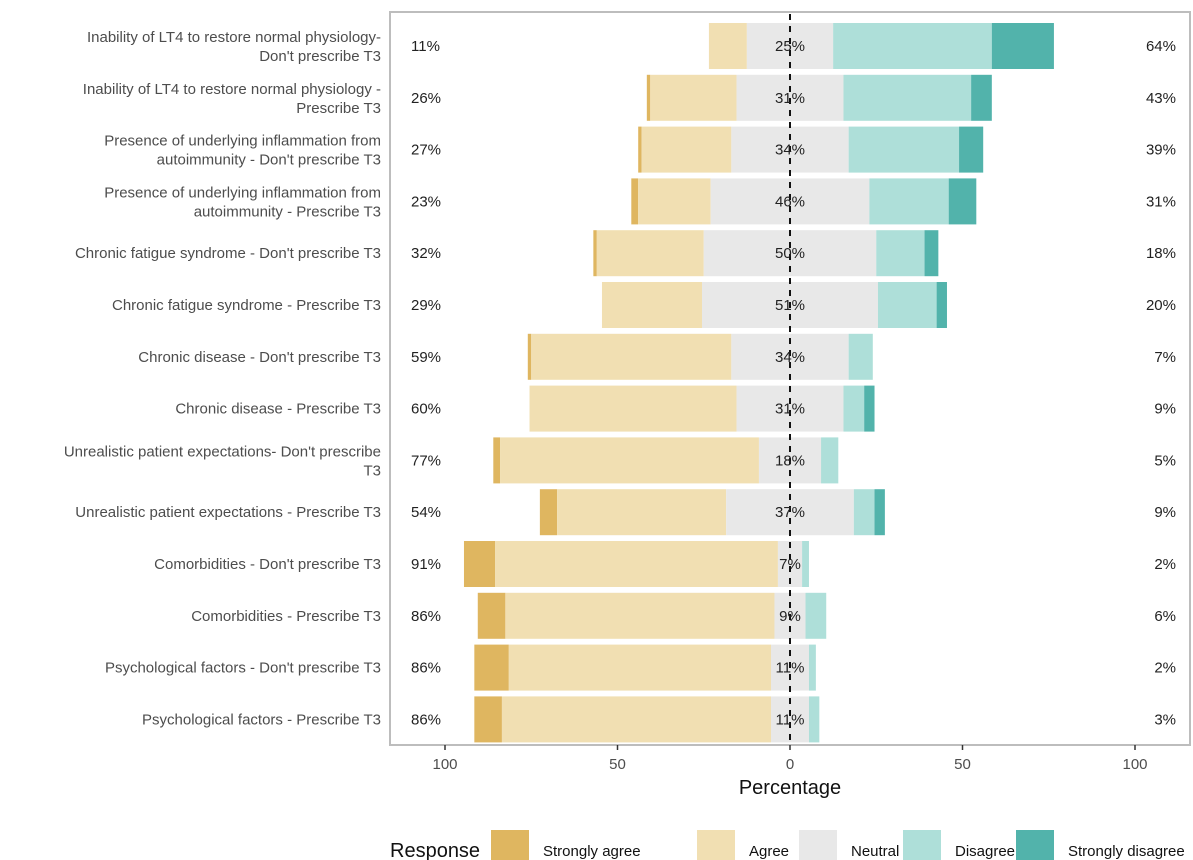  I want to click on neutral-percent-label: 9%, so click(790, 616).